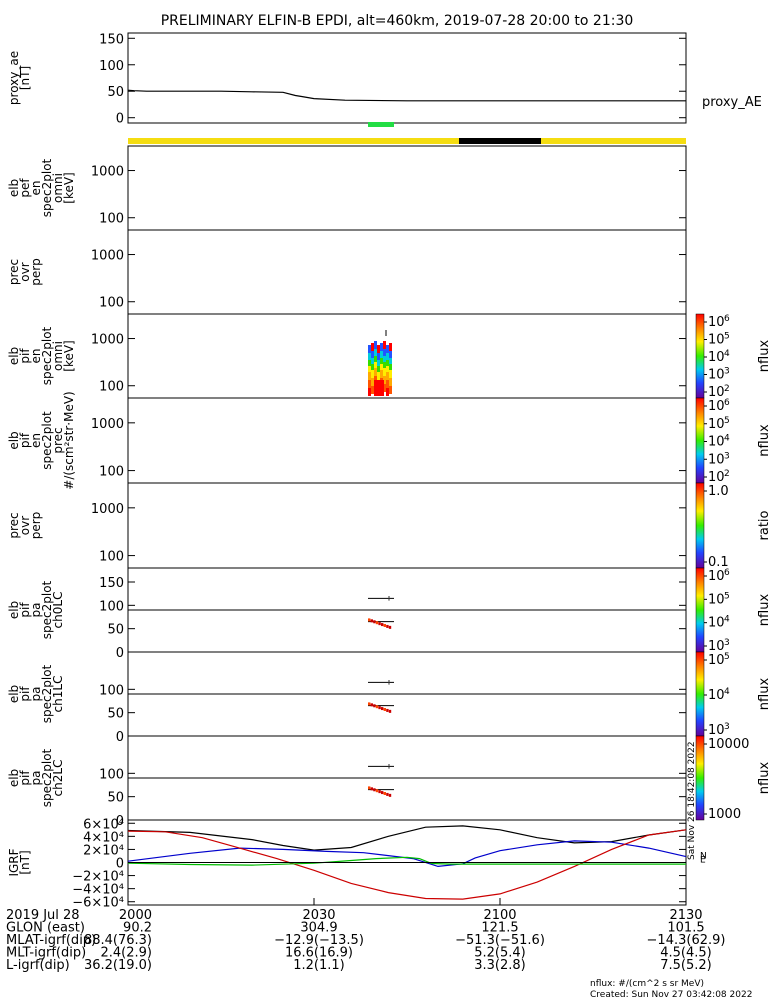 This screenshot has height=1000, width=775. What do you see at coordinates (671, 995) in the screenshot?
I see `created-stamp: Created: Sun Nov 27 03:42:08 2022` at bounding box center [671, 995].